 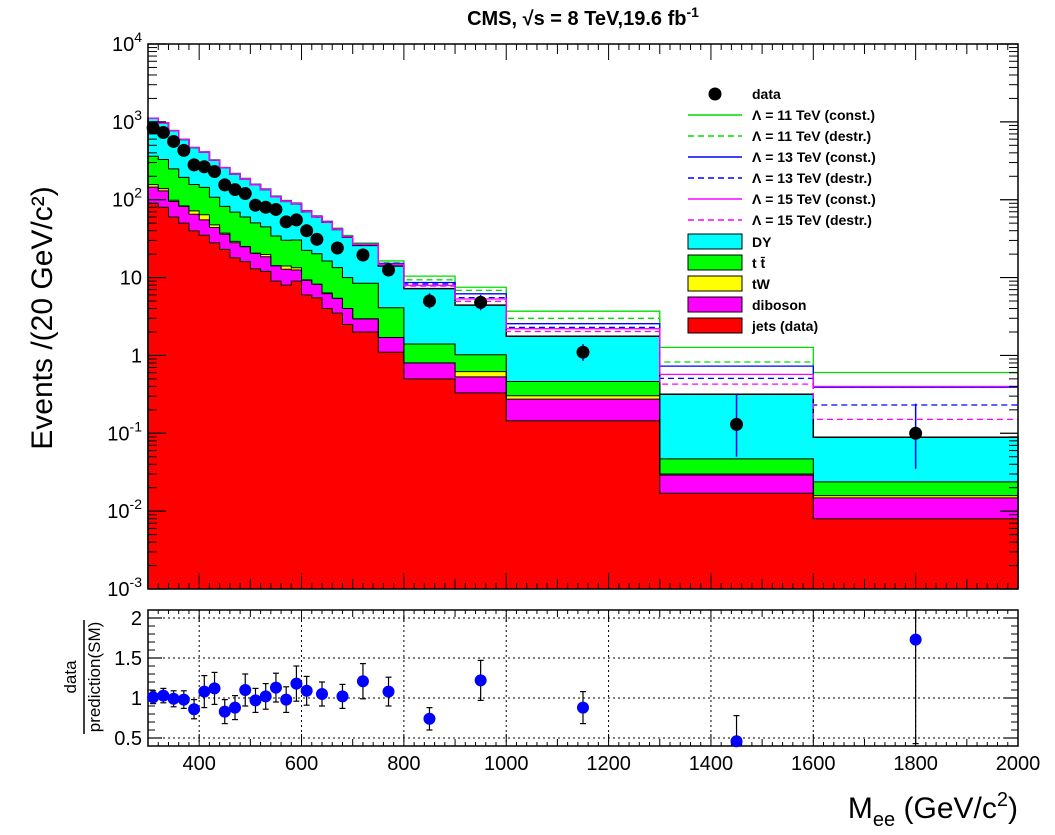 I want to click on ratio-x-tick-label-0: 400, so click(x=198, y=764).